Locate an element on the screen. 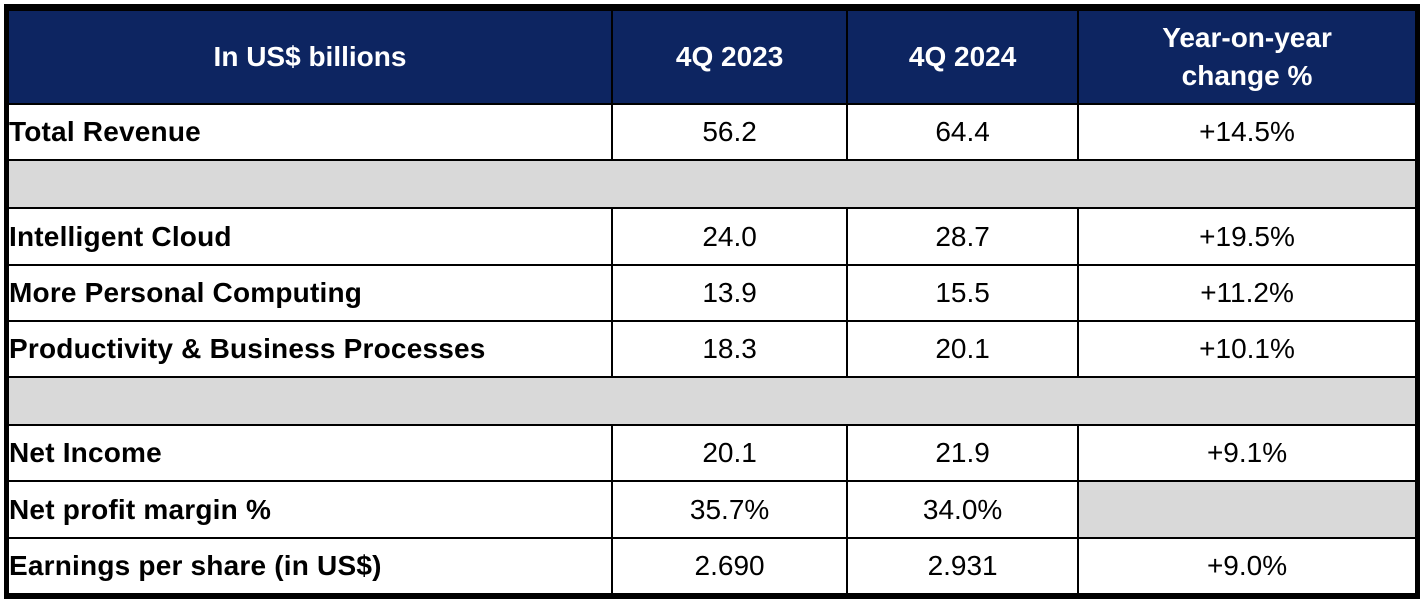 Image resolution: width=1424 pixels, height=603 pixels. value-4q2023: 35.7% is located at coordinates (730, 509).